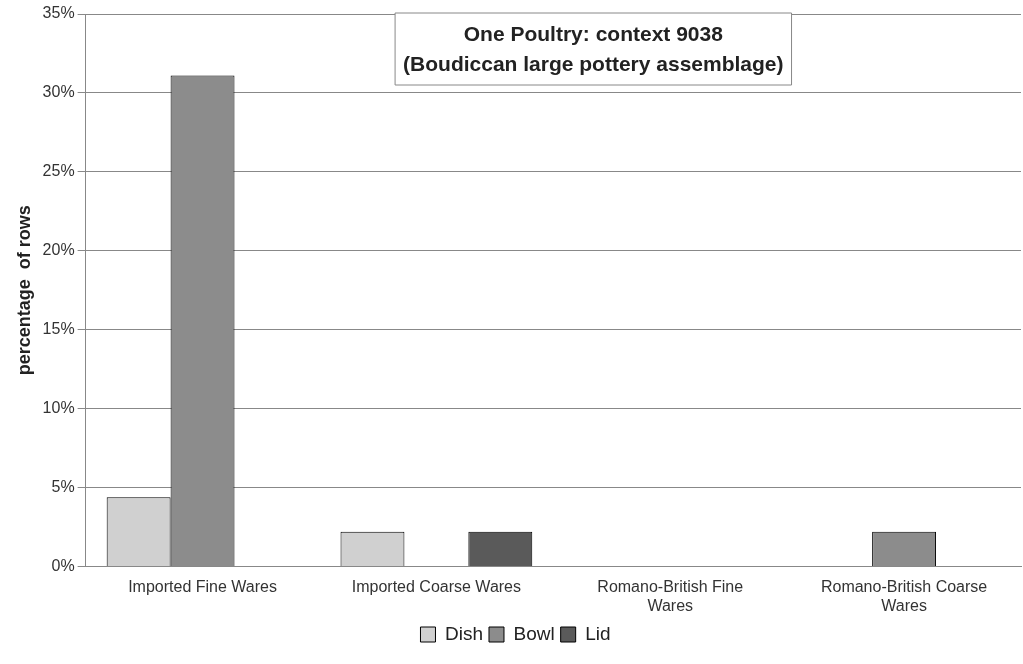 The height and width of the screenshot is (664, 1023). What do you see at coordinates (904, 595) in the screenshot?
I see `x-tick-label: Romano-British Coarse Wares` at bounding box center [904, 595].